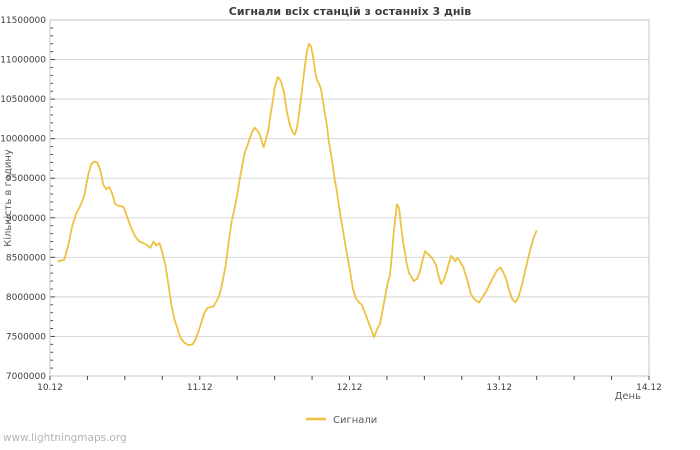 The width and height of the screenshot is (700, 450). I want to click on y-axis-title: Кількість в годину, so click(8, 198).